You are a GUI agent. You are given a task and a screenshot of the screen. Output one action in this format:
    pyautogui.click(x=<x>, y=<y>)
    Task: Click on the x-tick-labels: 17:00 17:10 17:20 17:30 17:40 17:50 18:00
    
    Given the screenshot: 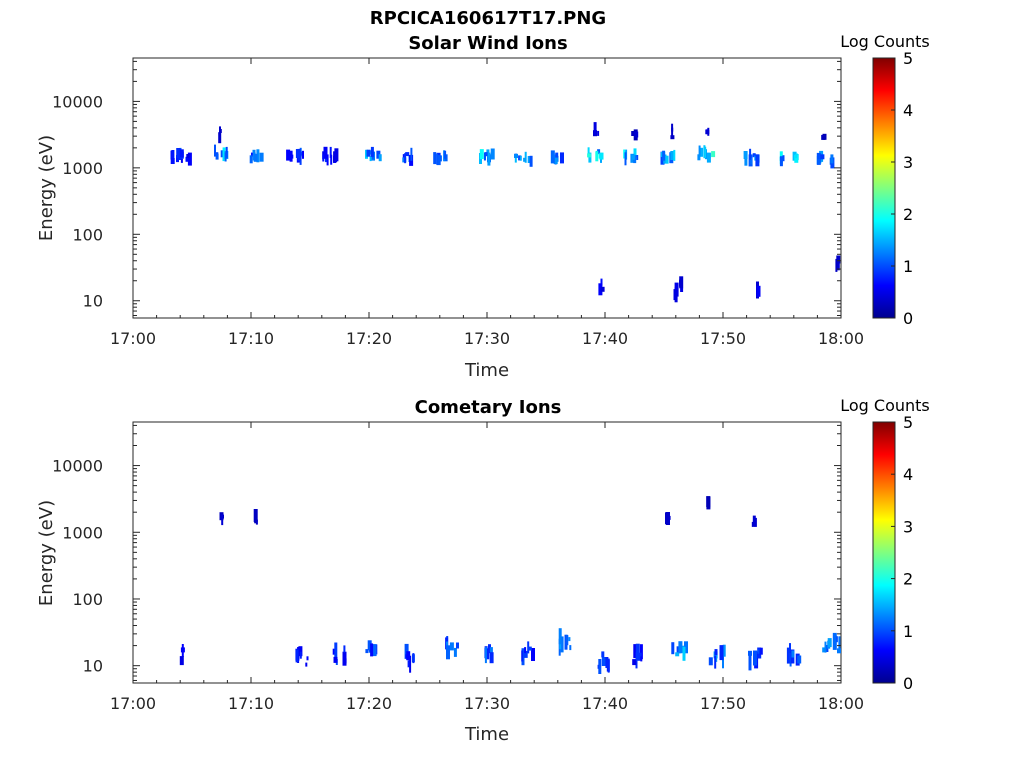 What is the action you would take?
    pyautogui.click(x=487, y=703)
    